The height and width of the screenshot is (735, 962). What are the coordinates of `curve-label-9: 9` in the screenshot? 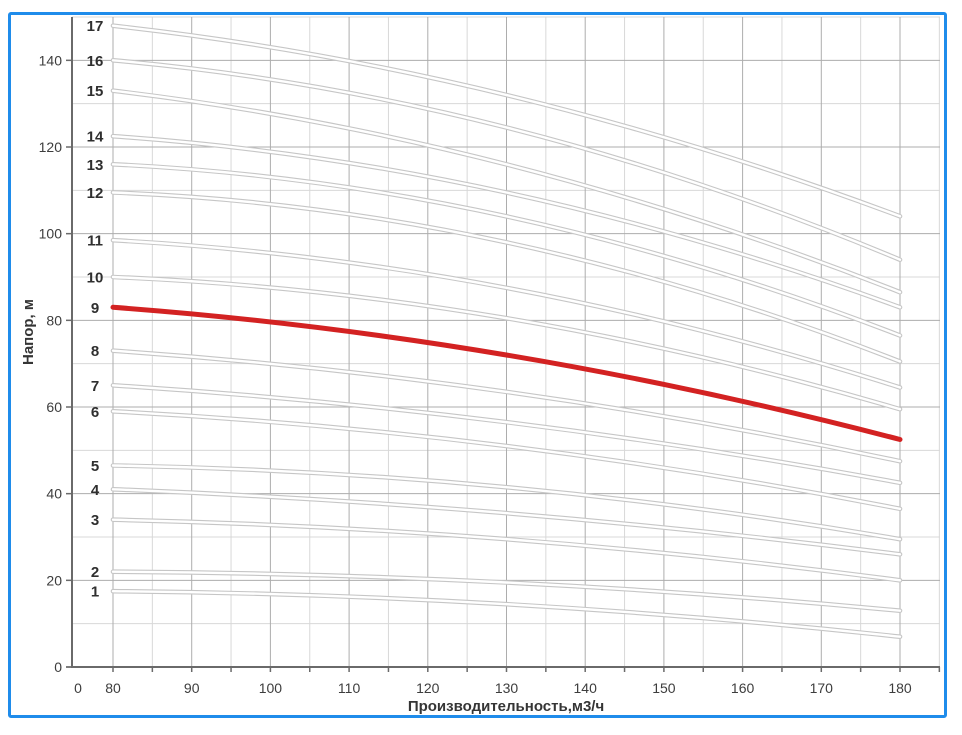 It's located at (95, 308).